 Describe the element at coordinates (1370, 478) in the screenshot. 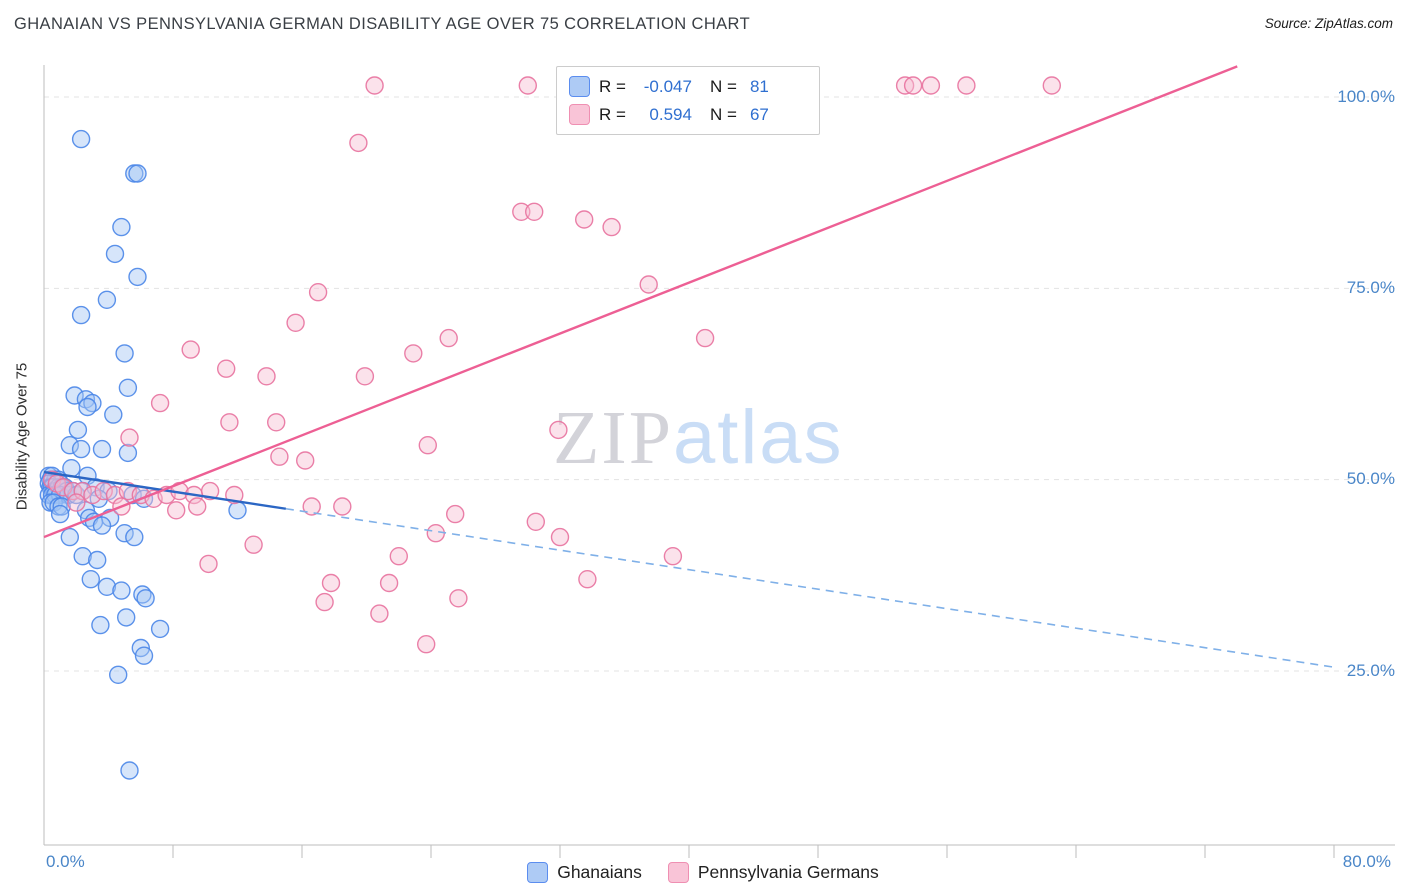

I see `y-tick-50: 50.0%` at that location.